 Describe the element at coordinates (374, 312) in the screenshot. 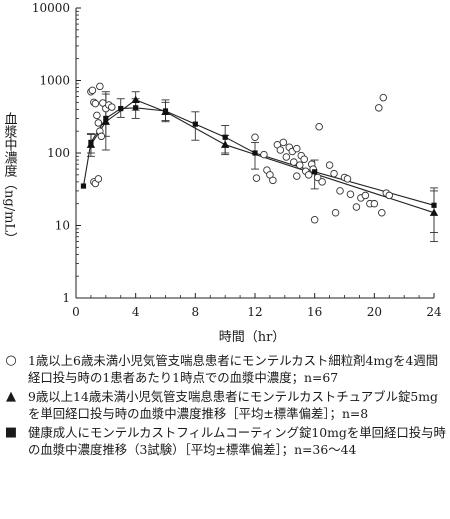

I see `x-tick-label: 20` at that location.